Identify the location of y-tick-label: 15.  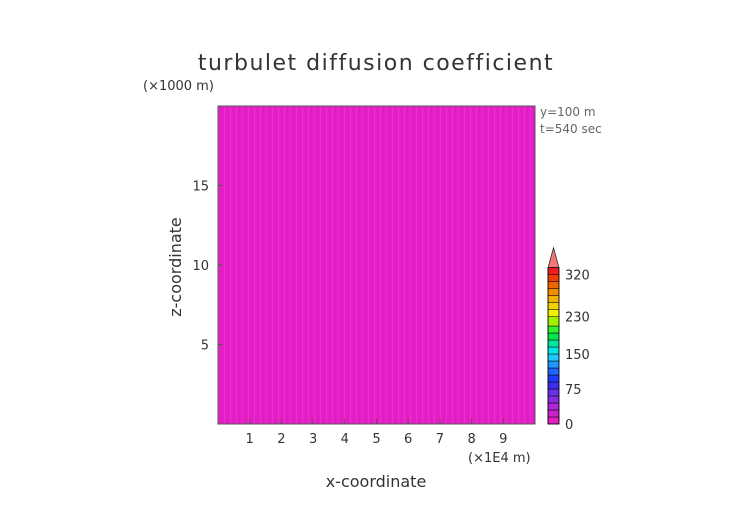
(200, 187).